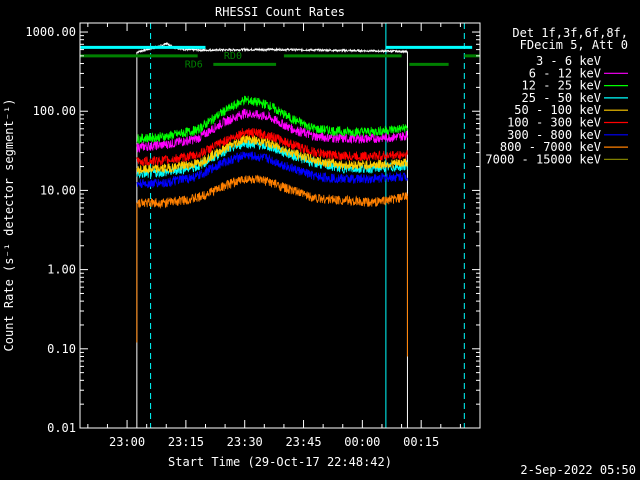 This screenshot has height=480, width=640. Describe the element at coordinates (554, 135) in the screenshot. I see `legend-label-6: 300 - 800 keV` at that location.